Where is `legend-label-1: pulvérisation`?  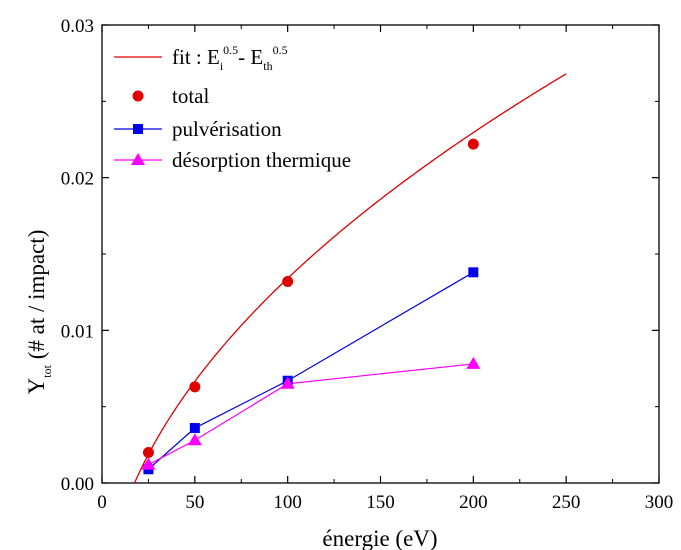 legend-label-1: pulvérisation is located at coordinates (227, 129).